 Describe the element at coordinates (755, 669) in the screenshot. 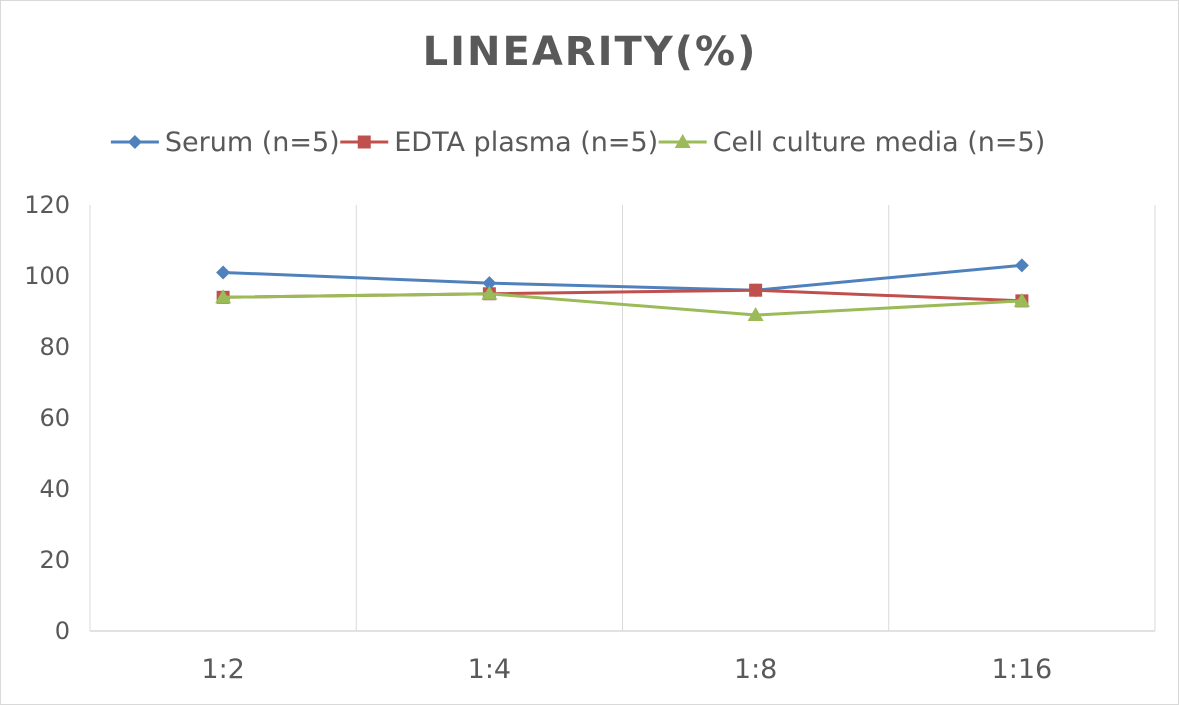

I see `x-tick-label: 1:8` at that location.